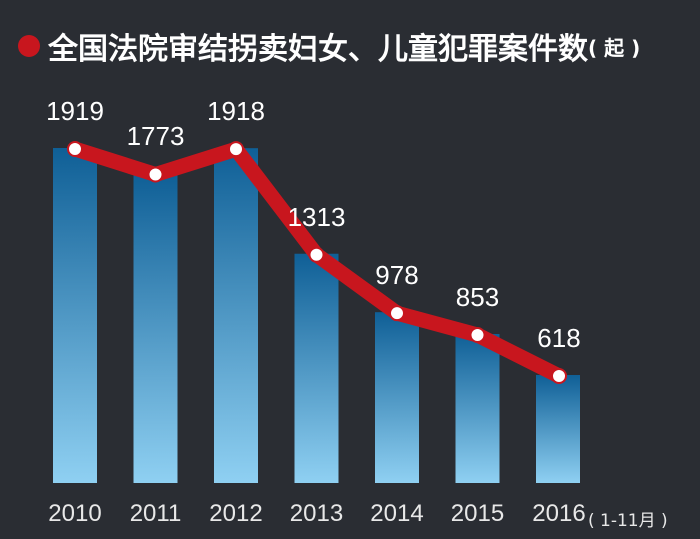  What do you see at coordinates (628, 521) in the screenshot?
I see `x-axis-note: ( 1-11月 )` at bounding box center [628, 521].